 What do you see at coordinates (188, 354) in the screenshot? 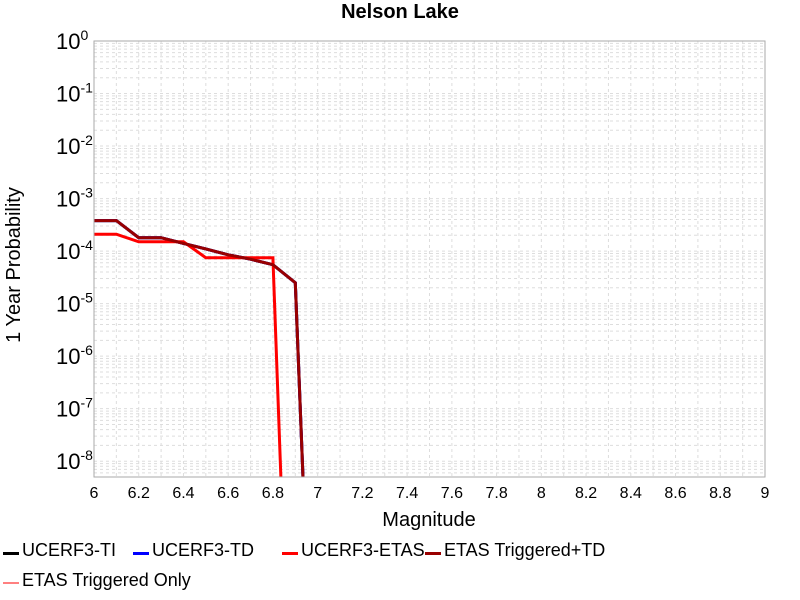
I see `series-line-ucerf3-etas` at bounding box center [188, 354].